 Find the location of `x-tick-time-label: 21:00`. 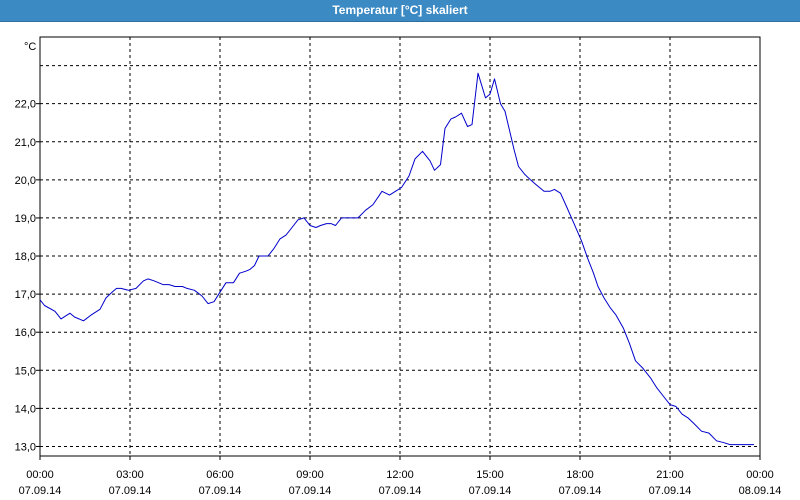

x-tick-time-label: 21:00 is located at coordinates (670, 475).